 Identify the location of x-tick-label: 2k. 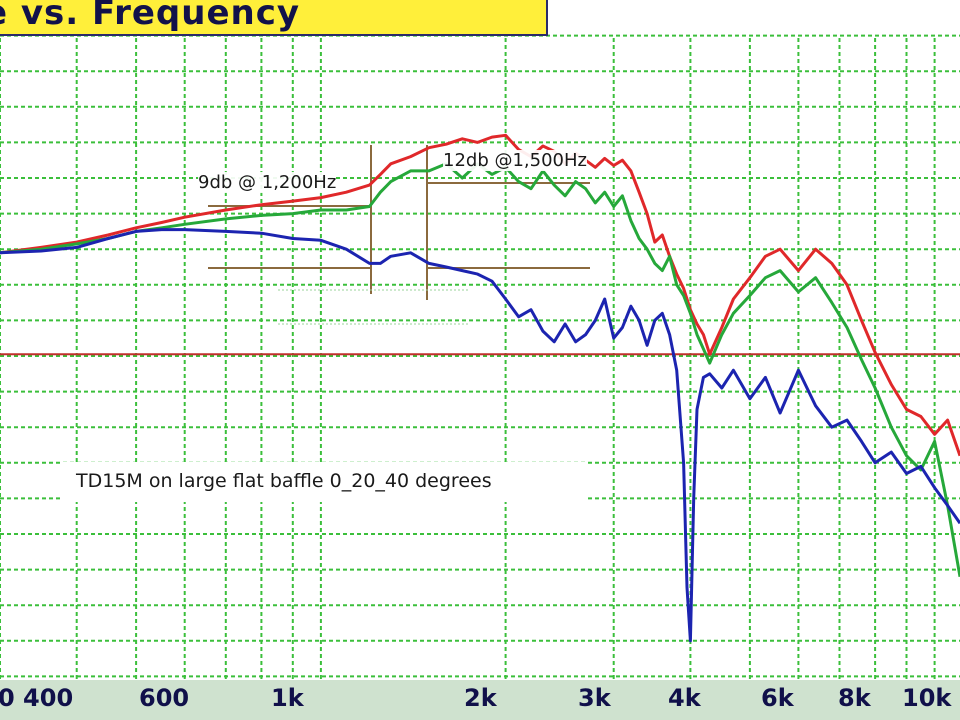
(480, 698).